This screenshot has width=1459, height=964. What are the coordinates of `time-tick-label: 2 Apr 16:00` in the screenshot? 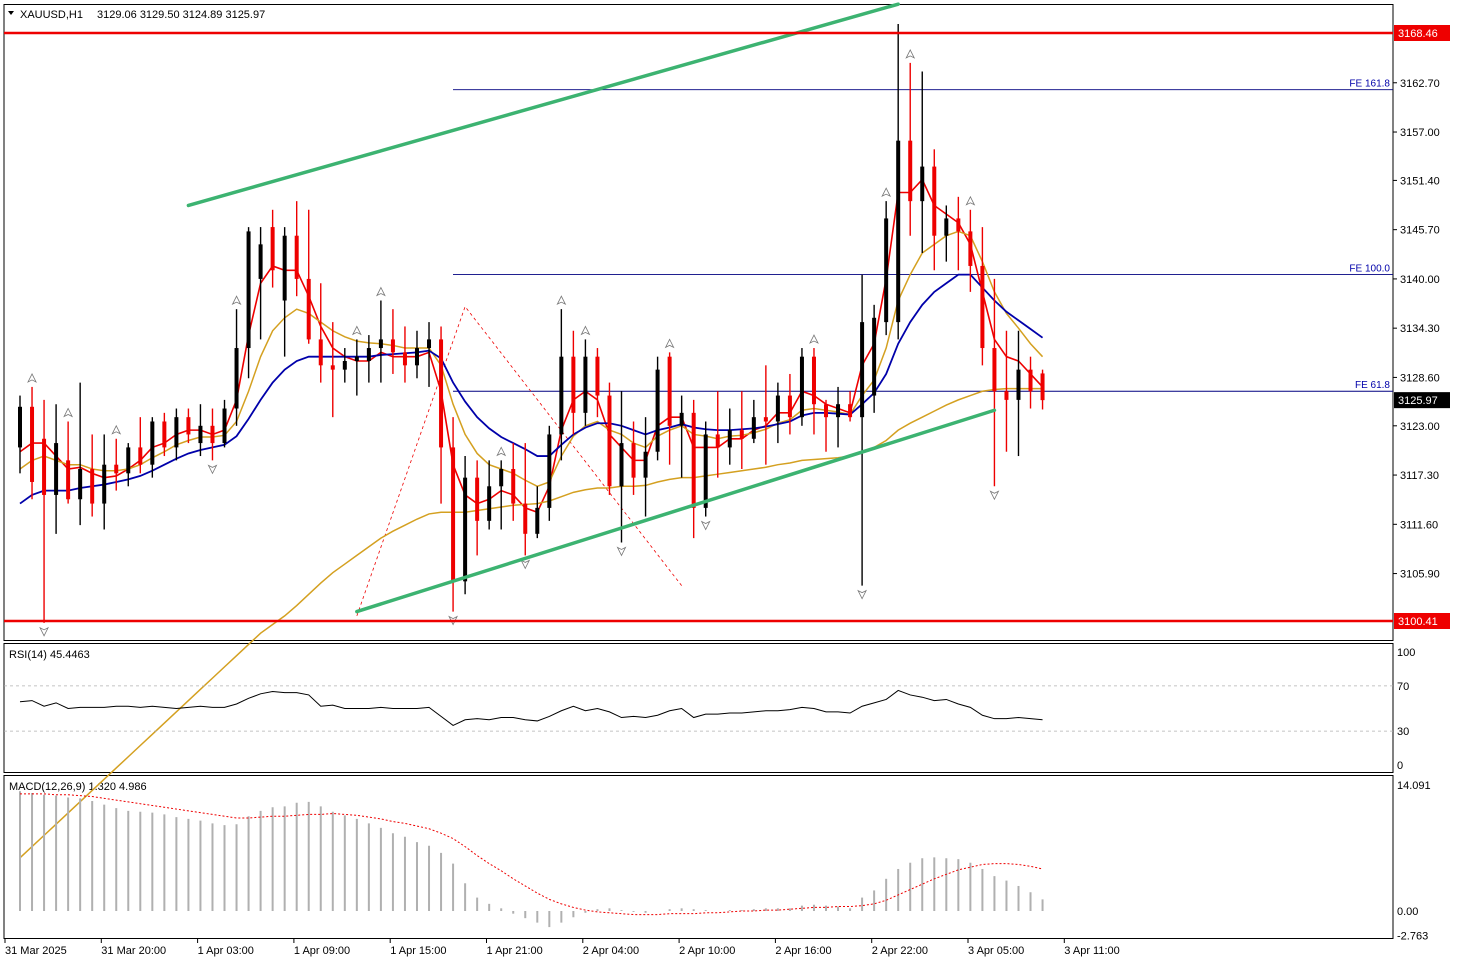 It's located at (803, 951).